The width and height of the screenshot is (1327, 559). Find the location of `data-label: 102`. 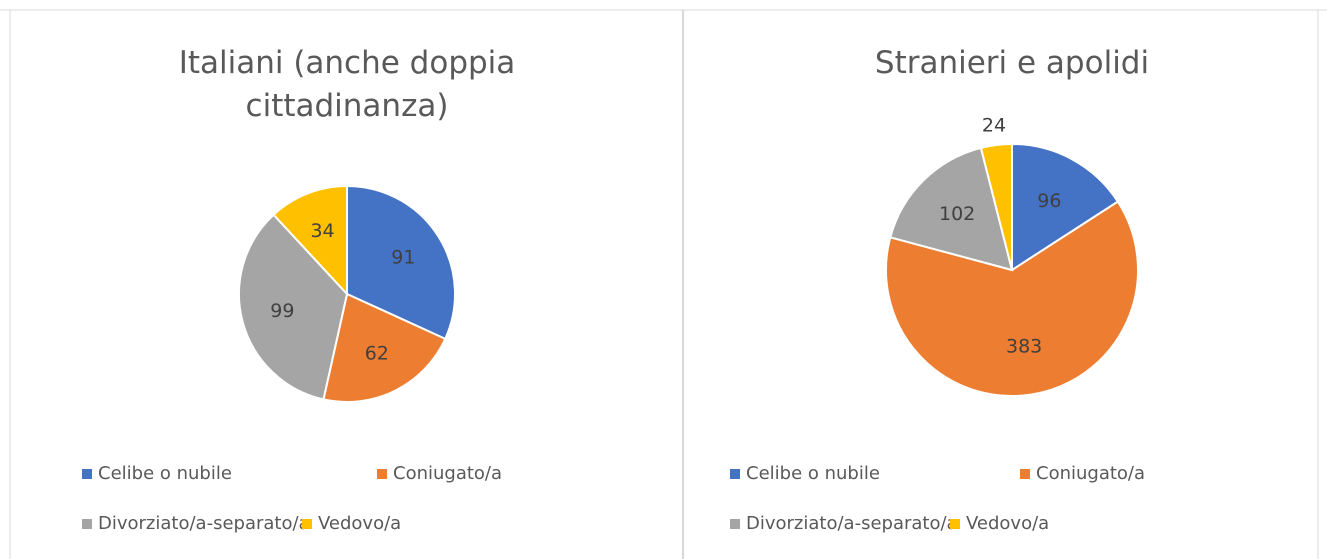

data-label: 102 is located at coordinates (957, 214).